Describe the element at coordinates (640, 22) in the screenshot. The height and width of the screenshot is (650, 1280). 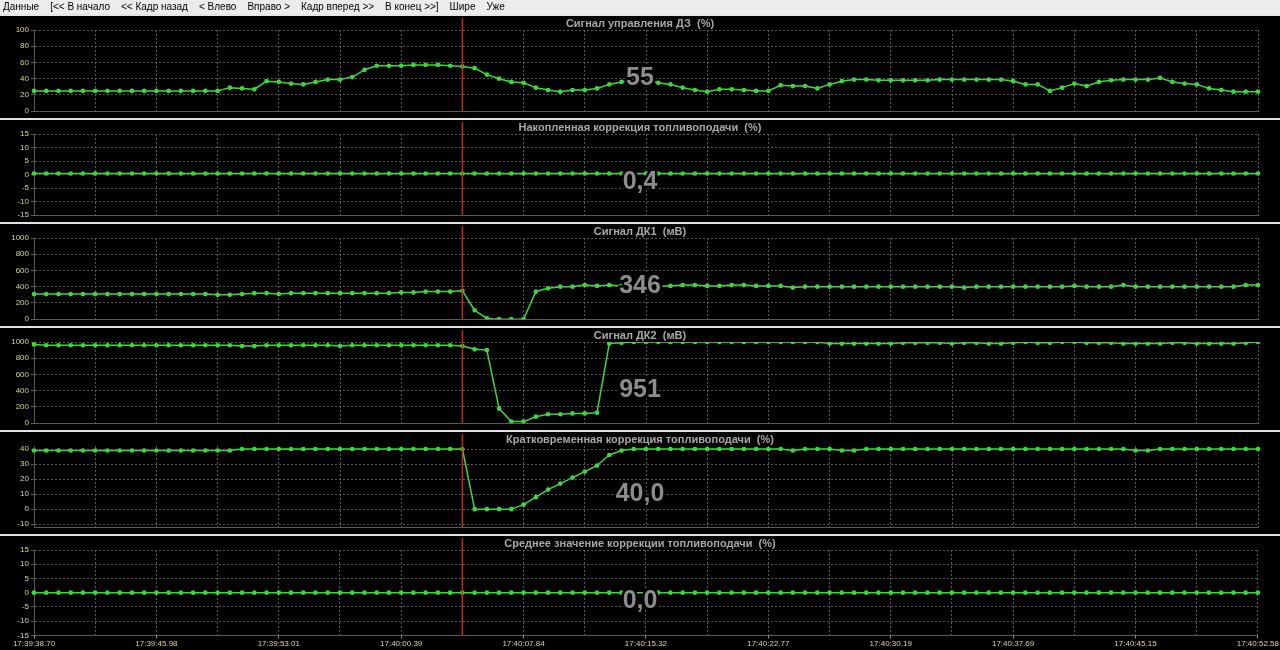
I see `chart-title: Сигнал управления ДЗ (%)` at that location.